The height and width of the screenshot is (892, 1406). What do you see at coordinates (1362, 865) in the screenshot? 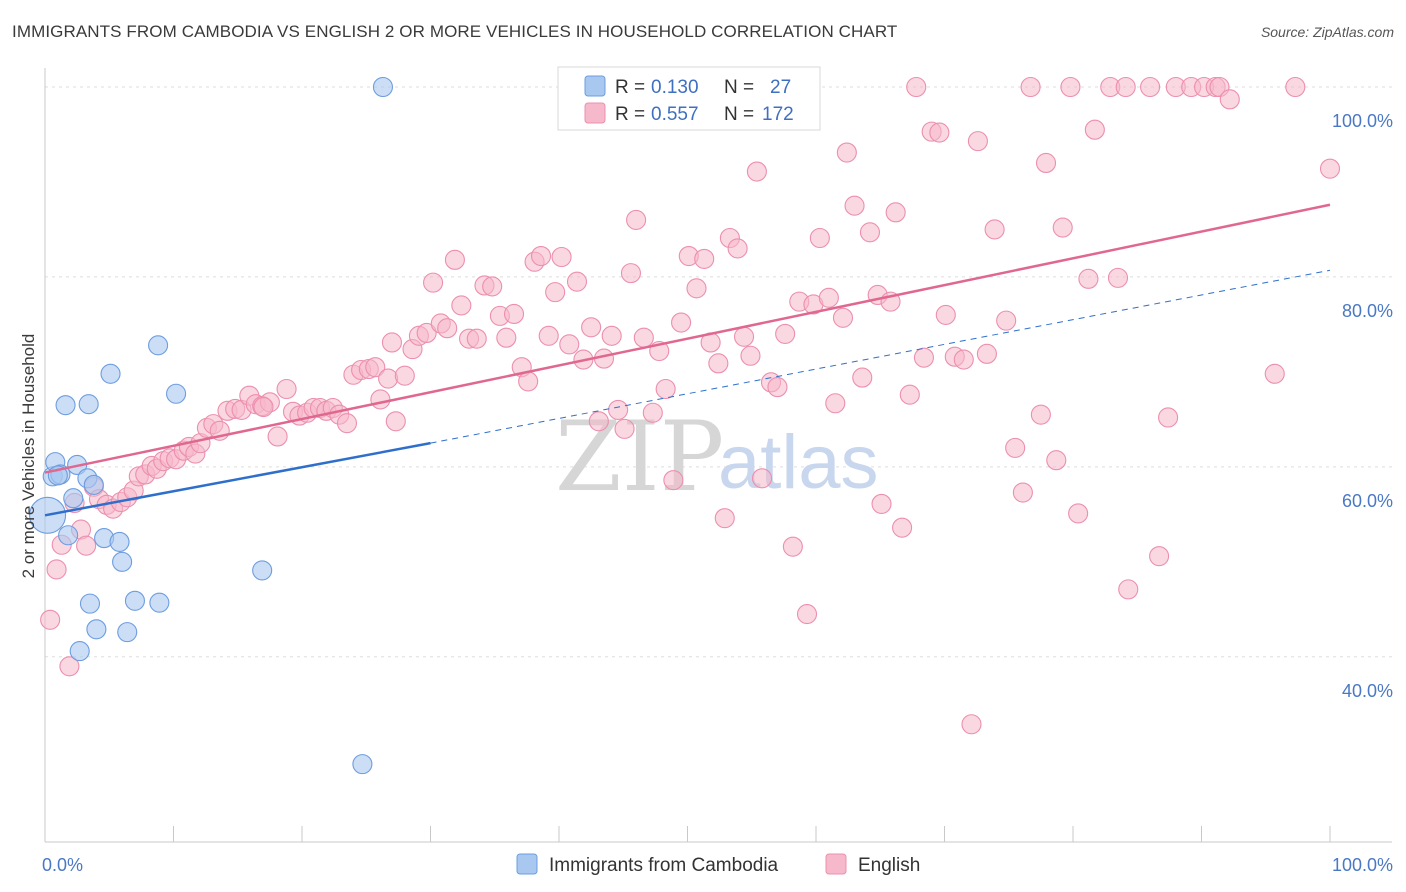
I see `x-tick-label: 100.0%` at bounding box center [1362, 865].